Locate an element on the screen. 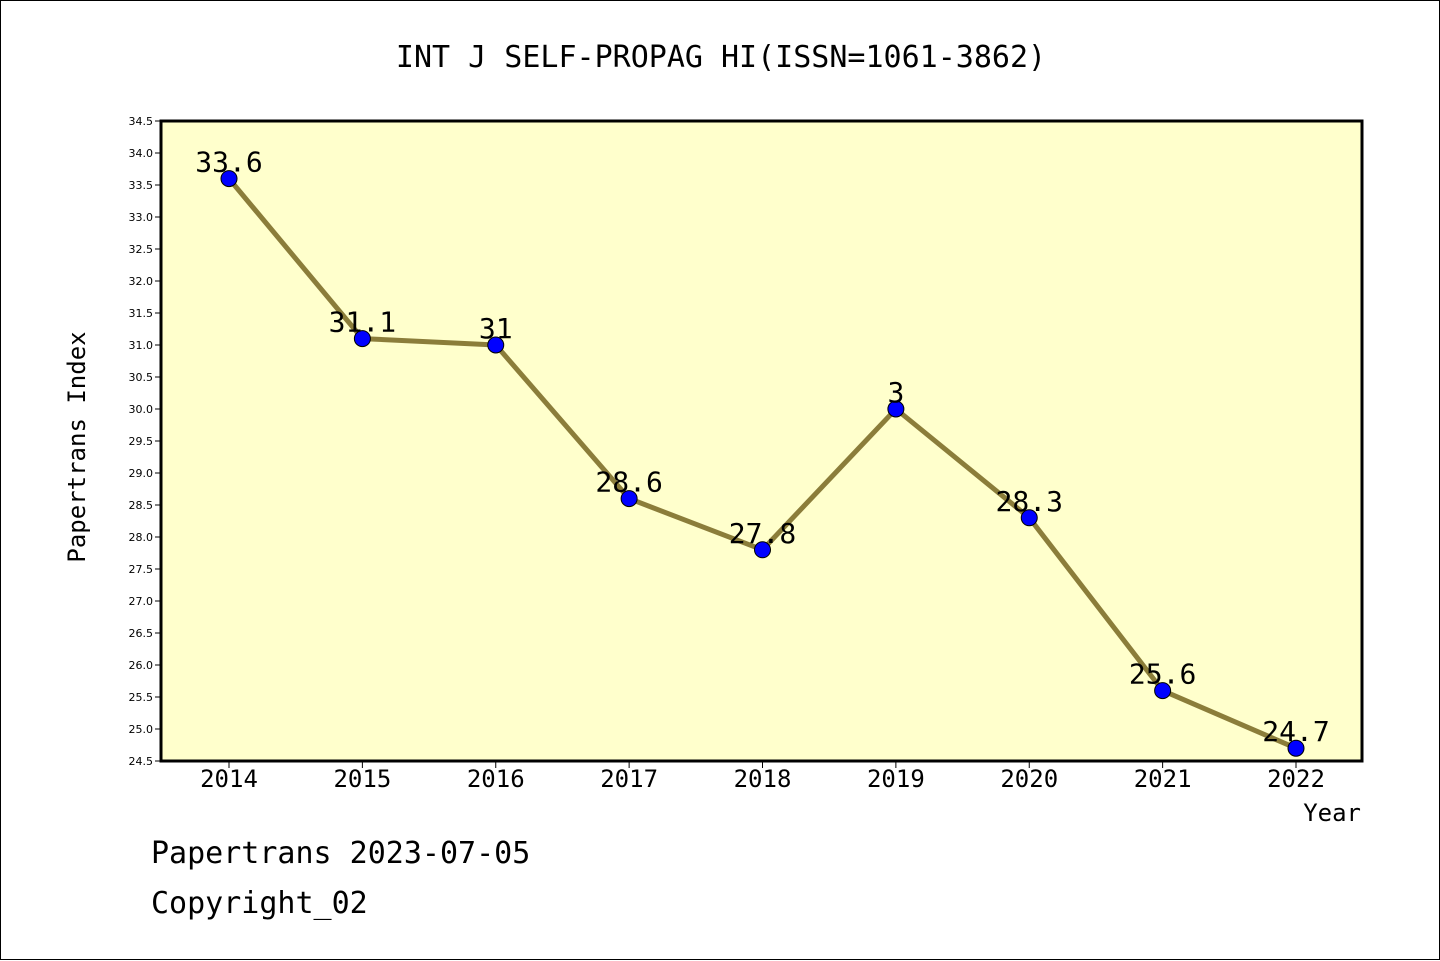 This screenshot has height=961, width=1440. y-tick-label: 25.5 is located at coordinates (141, 697).